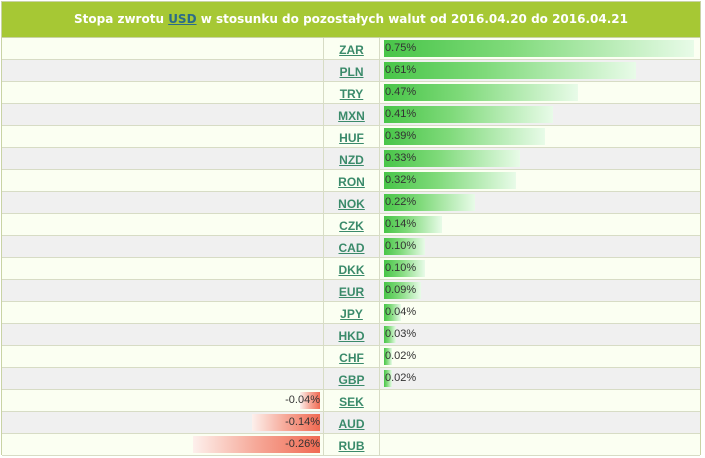 The width and height of the screenshot is (705, 458). I want to click on currency-link: NOK, so click(351, 204).